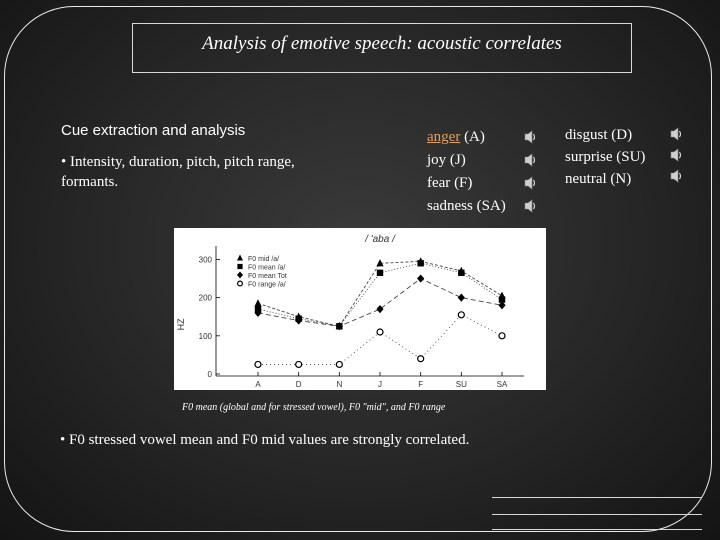 This screenshot has width=720, height=540. I want to click on chart-title: / 'aba /, so click(380, 239).